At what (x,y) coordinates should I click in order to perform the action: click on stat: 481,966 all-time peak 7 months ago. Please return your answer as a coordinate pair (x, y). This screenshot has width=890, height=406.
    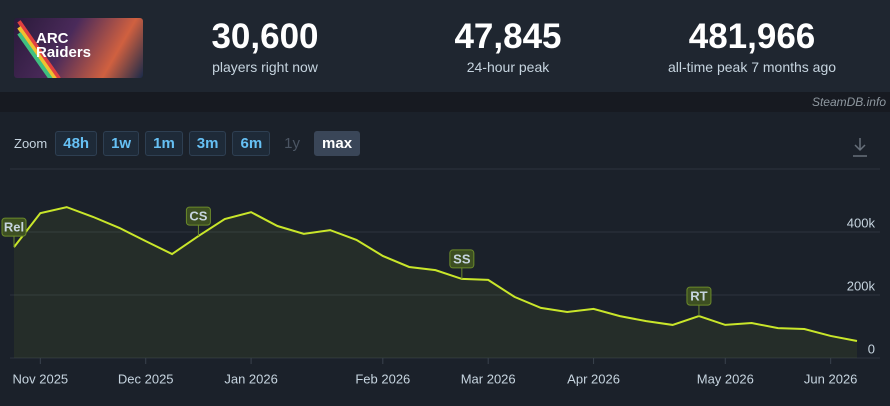
    Looking at the image, I should click on (752, 46).